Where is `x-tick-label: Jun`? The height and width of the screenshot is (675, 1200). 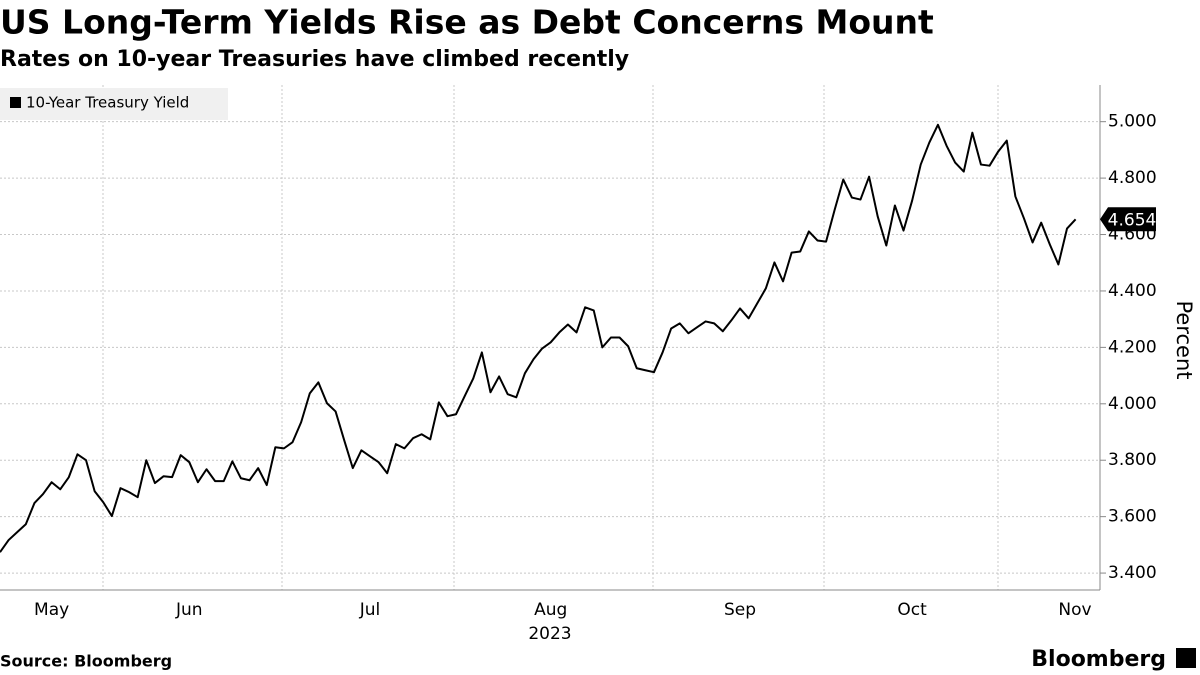
x-tick-label: Jun is located at coordinates (189, 610).